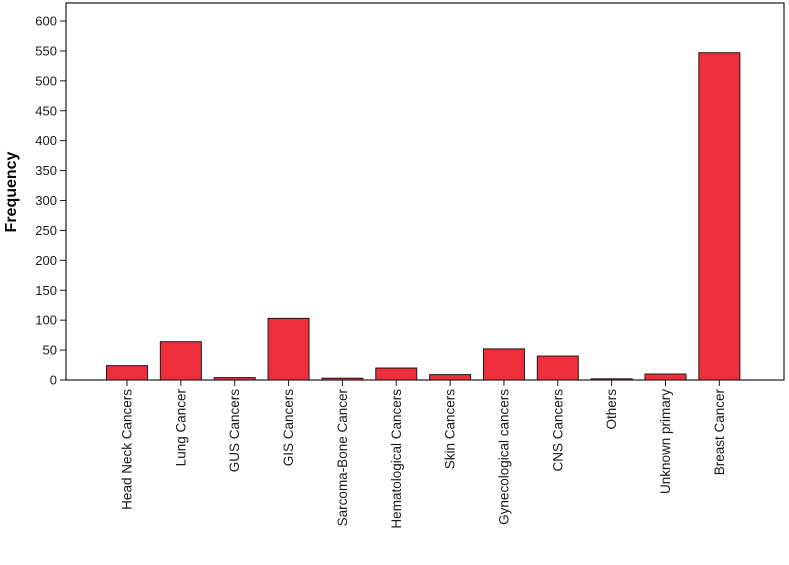 The image size is (789, 565). I want to click on y-tick-label: 500, so click(46, 80).